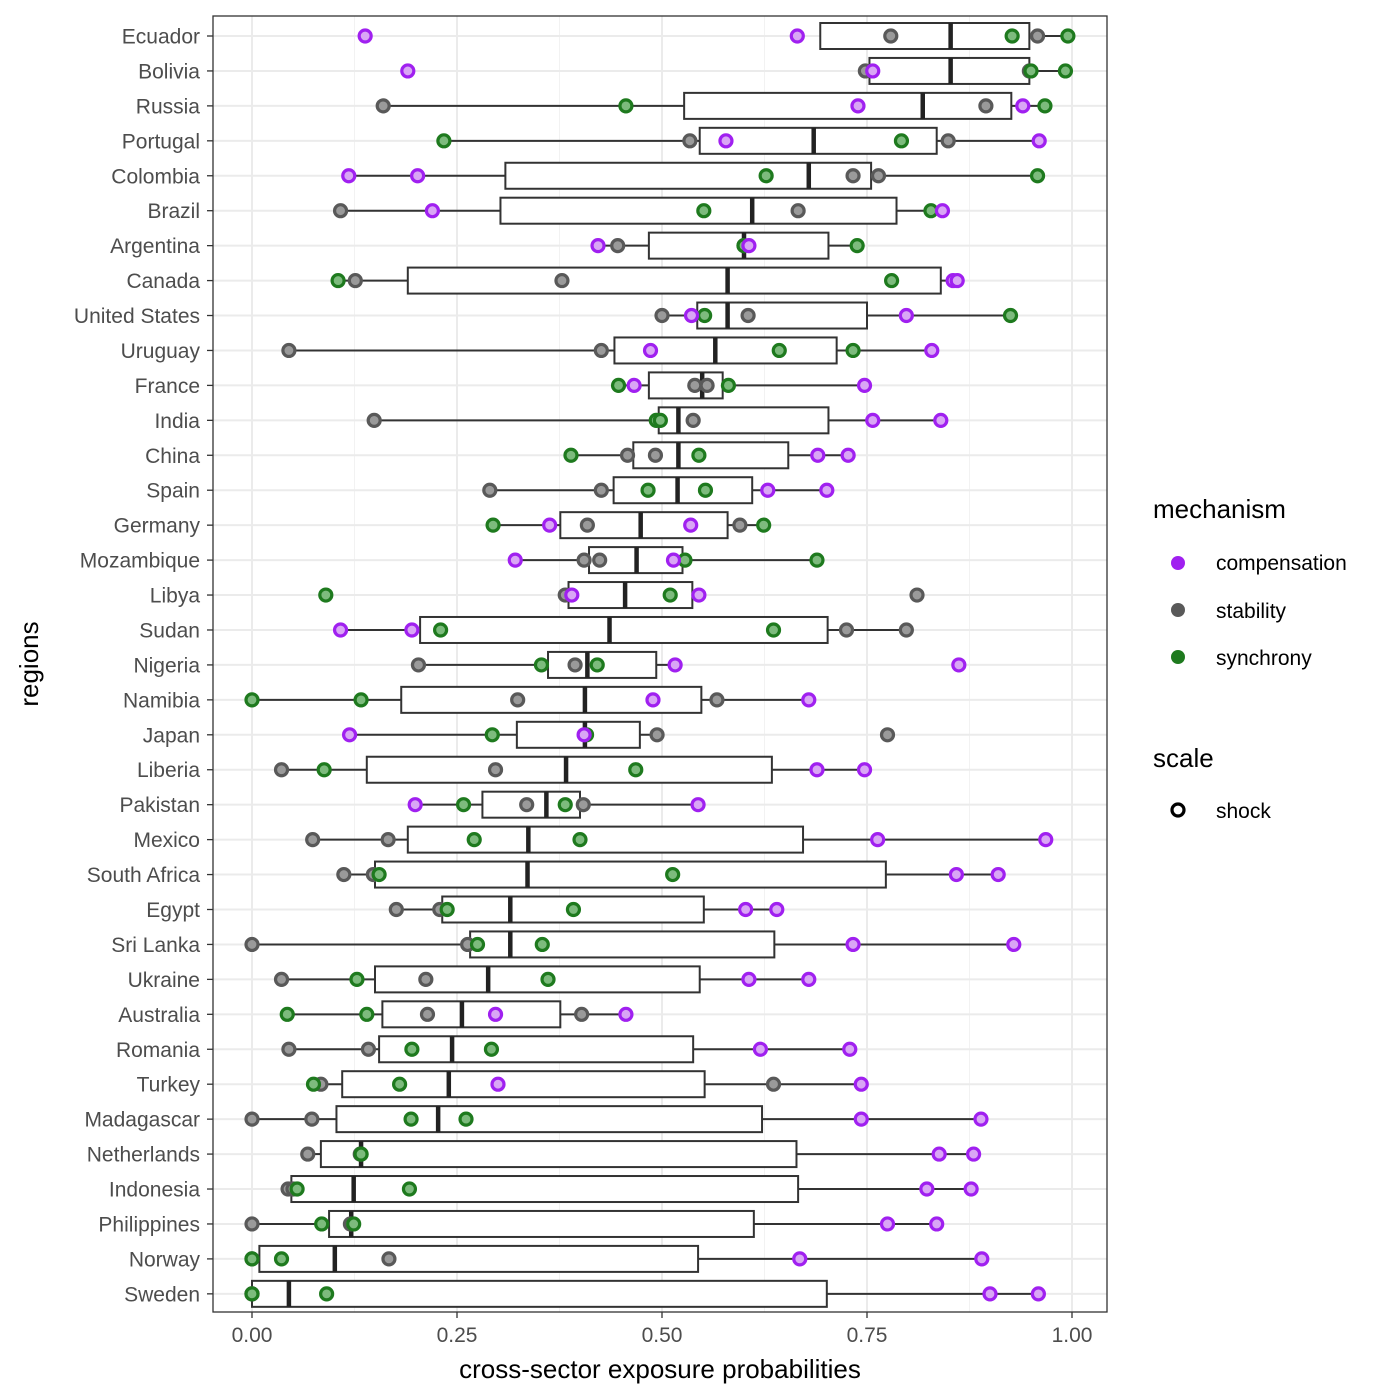  Describe the element at coordinates (173, 491) in the screenshot. I see `y-tick-label: Spain` at that location.